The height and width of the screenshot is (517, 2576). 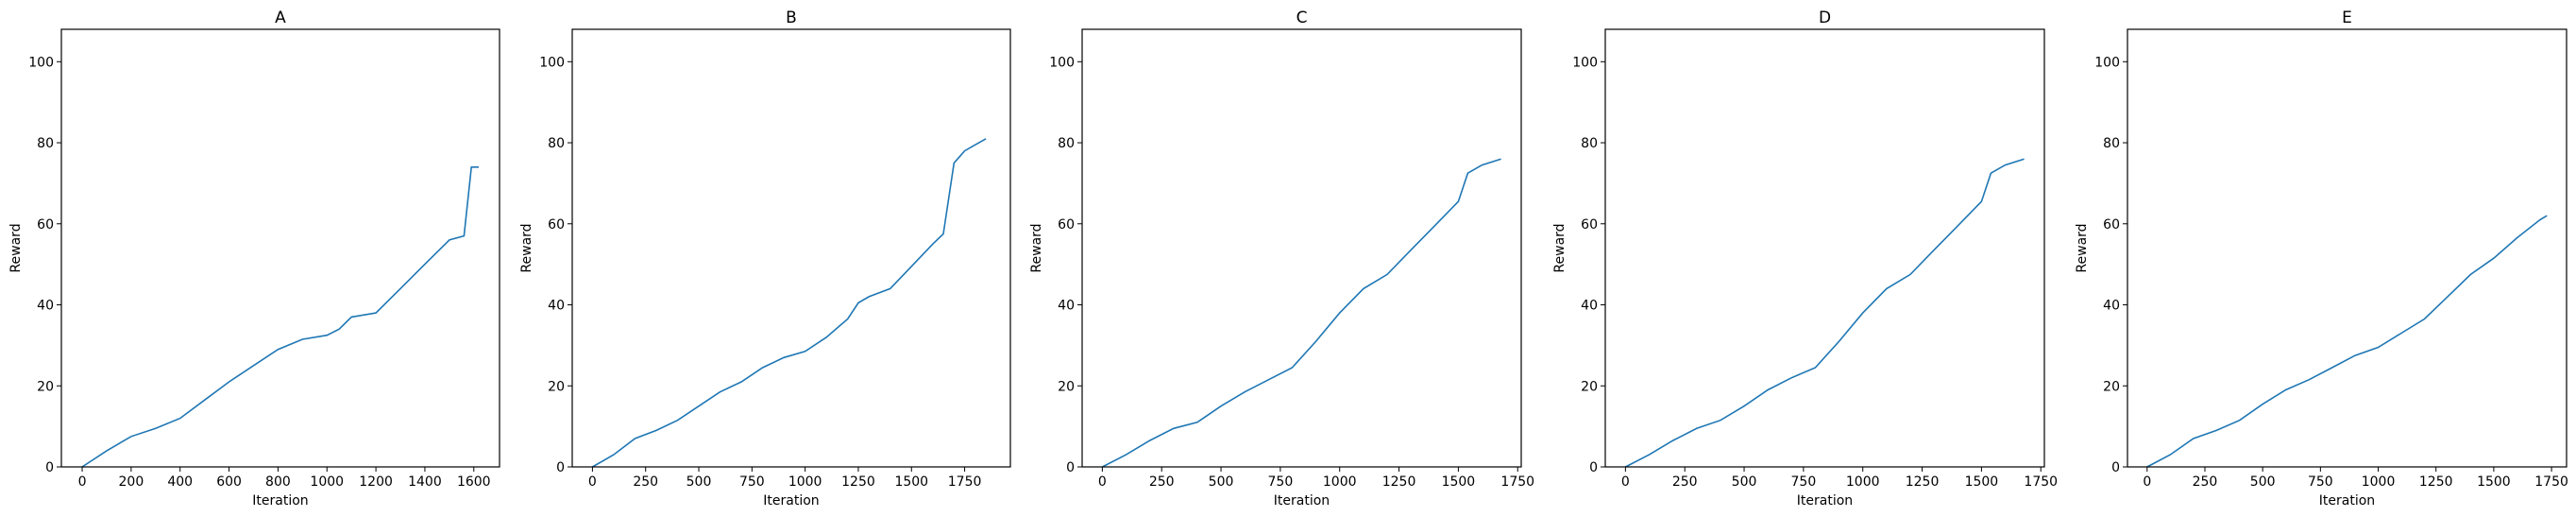 I want to click on chart-title: B, so click(x=791, y=18).